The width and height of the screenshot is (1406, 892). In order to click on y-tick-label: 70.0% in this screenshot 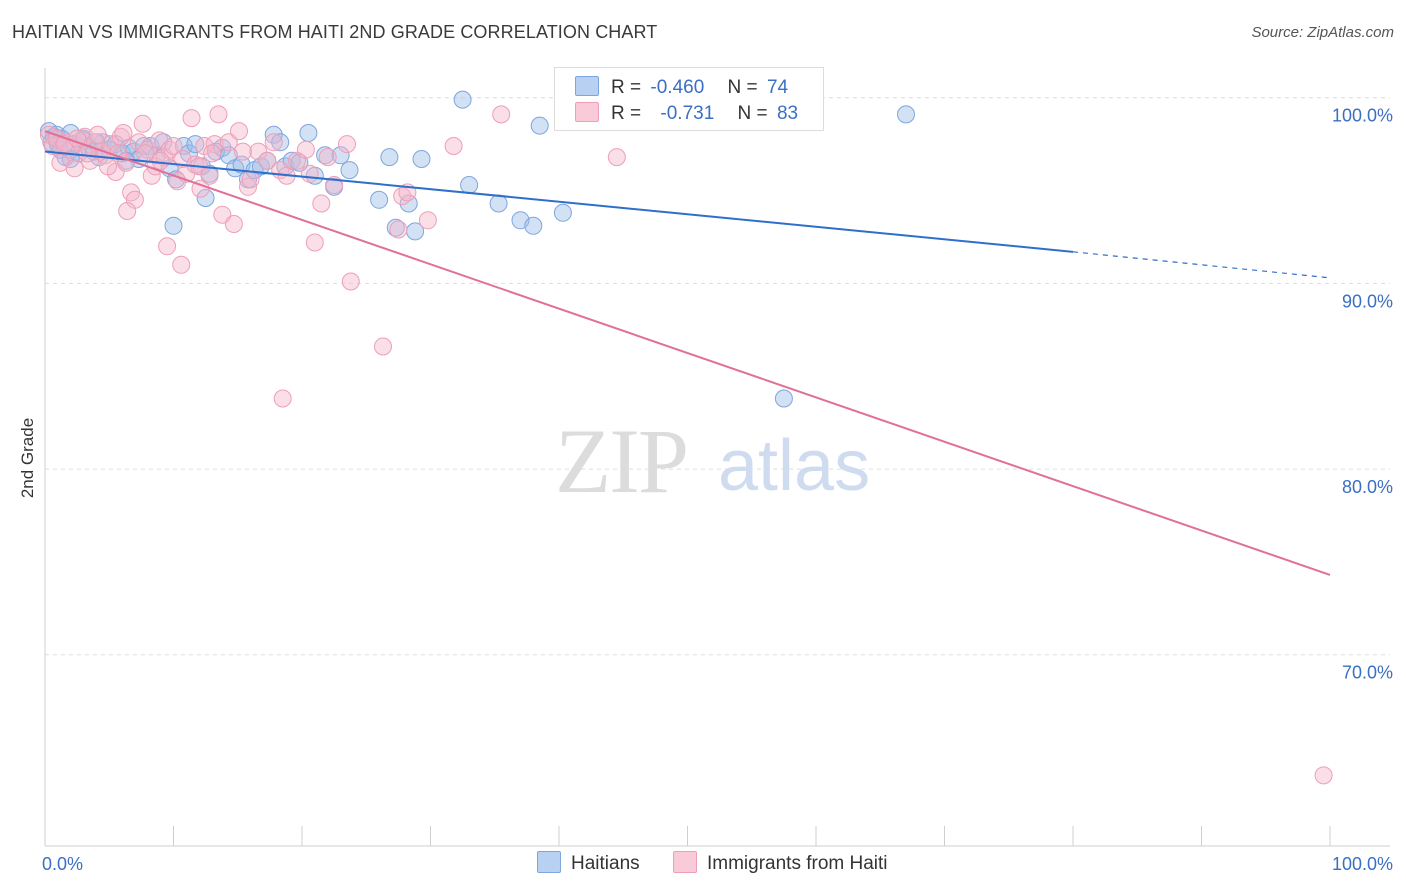, I will do `click(1367, 673)`.